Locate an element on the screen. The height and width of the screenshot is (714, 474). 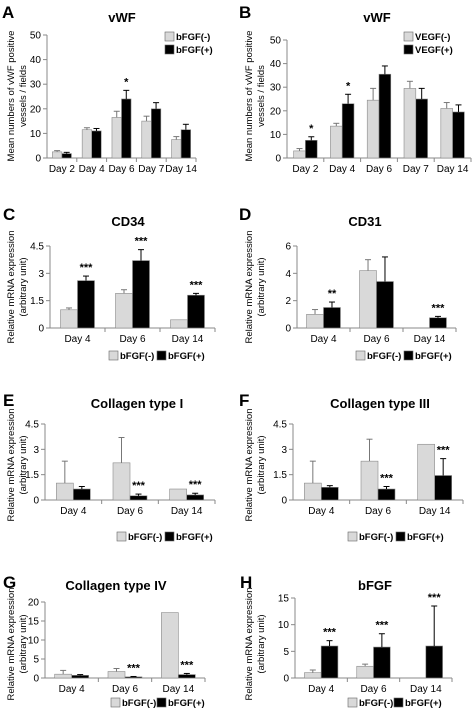
y-tick-label: 30 is located at coordinates (276, 88).